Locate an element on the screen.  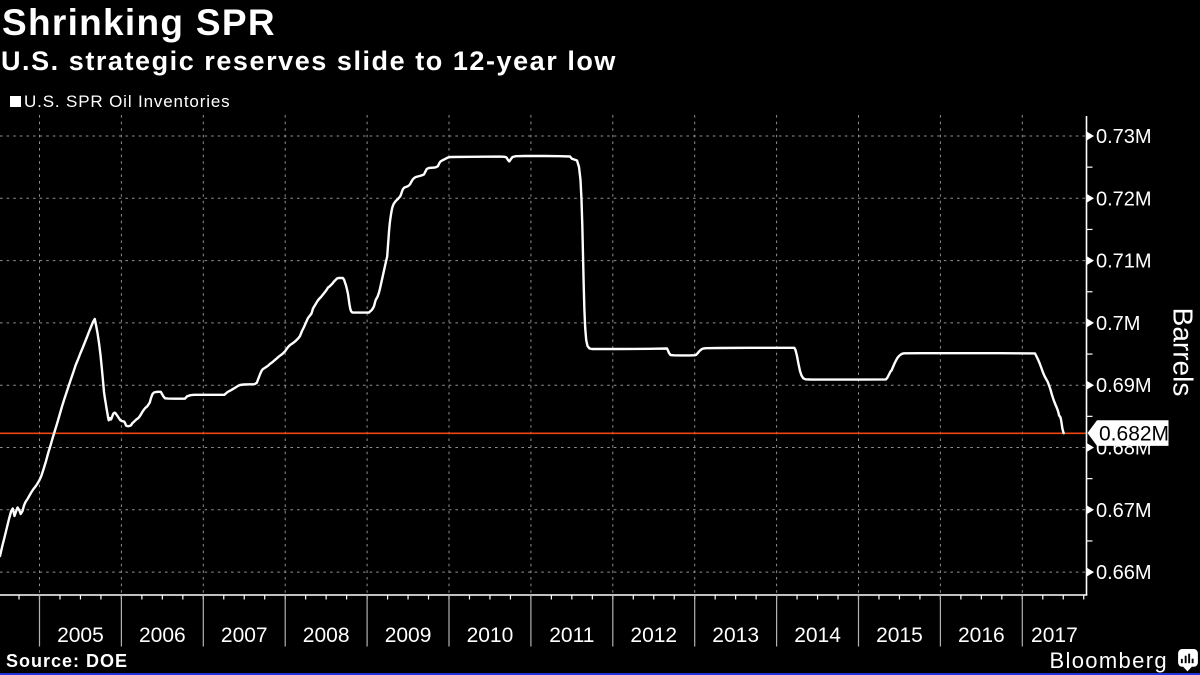
svg-text: 0.682M is located at coordinates (1134, 434).